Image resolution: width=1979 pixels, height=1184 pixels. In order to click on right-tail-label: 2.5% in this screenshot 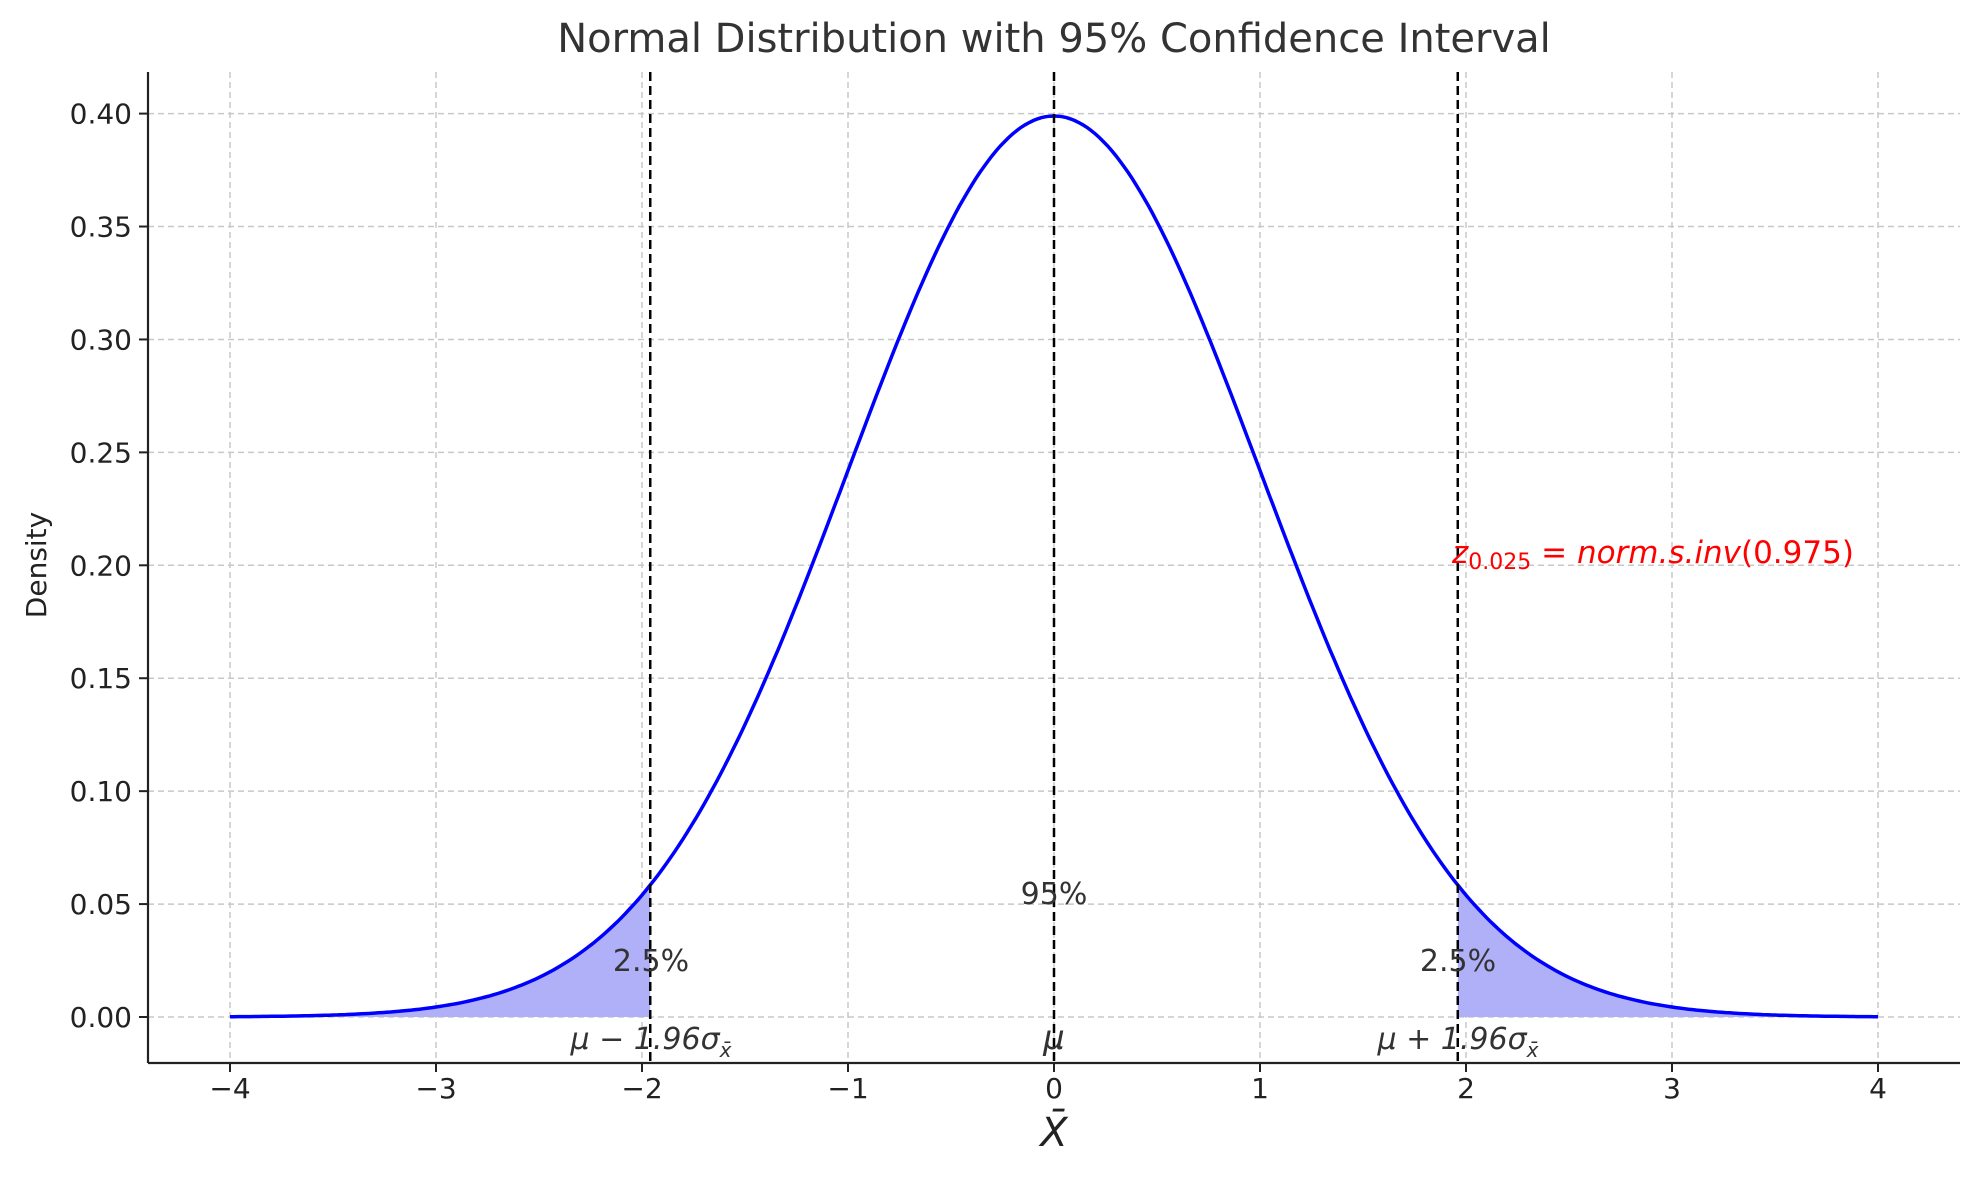, I will do `click(1458, 961)`.